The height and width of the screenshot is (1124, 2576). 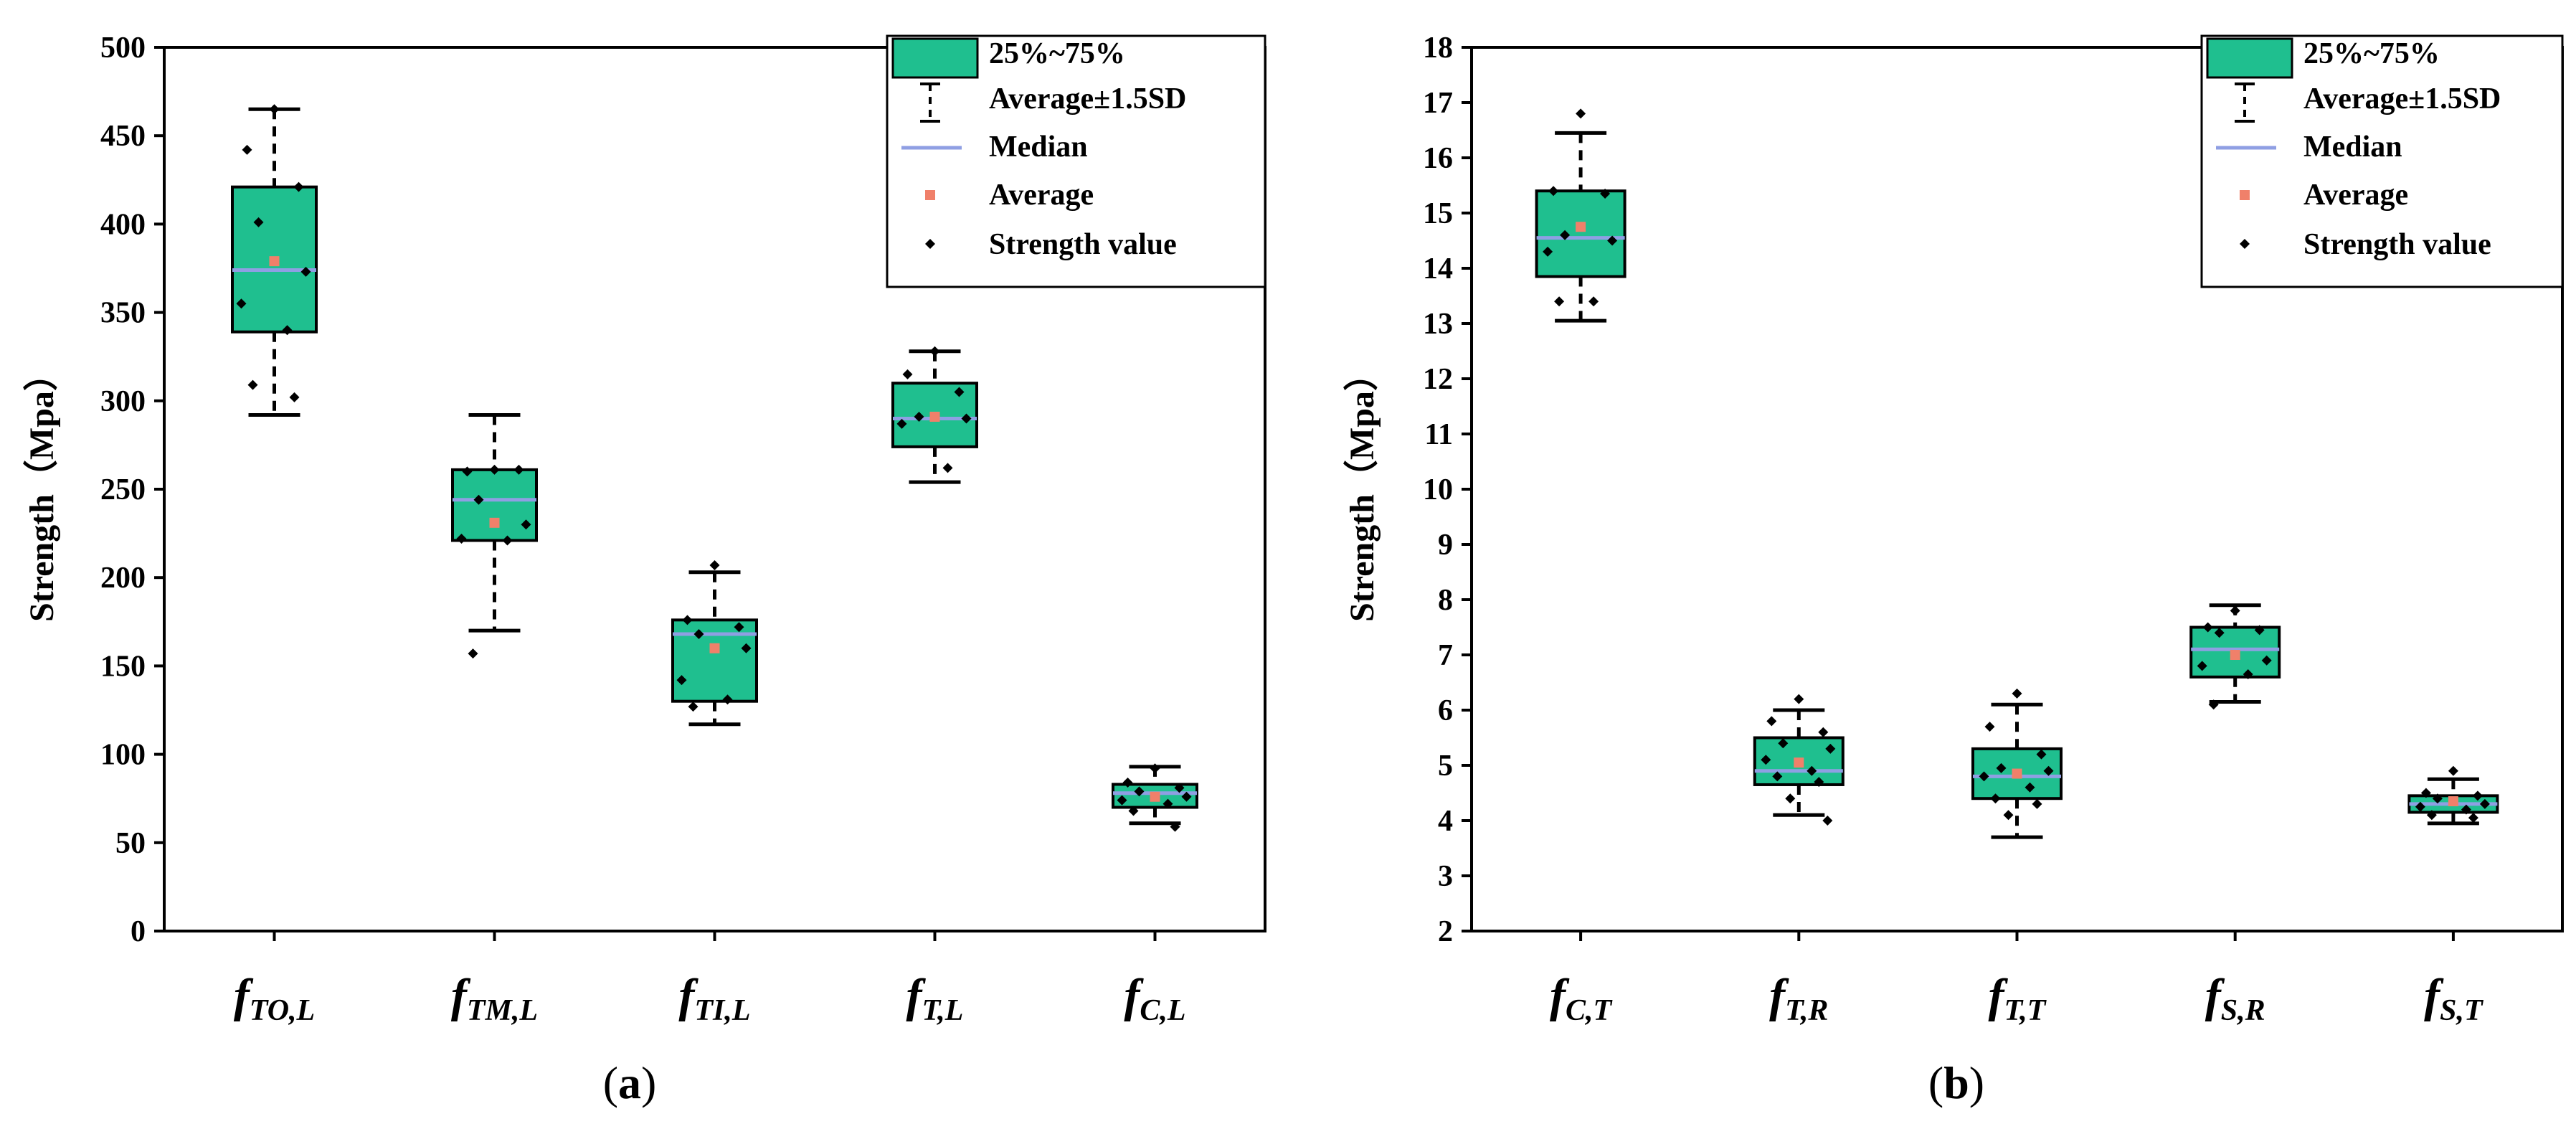 I want to click on a-x-category-label: fTI,L, so click(x=714, y=998).